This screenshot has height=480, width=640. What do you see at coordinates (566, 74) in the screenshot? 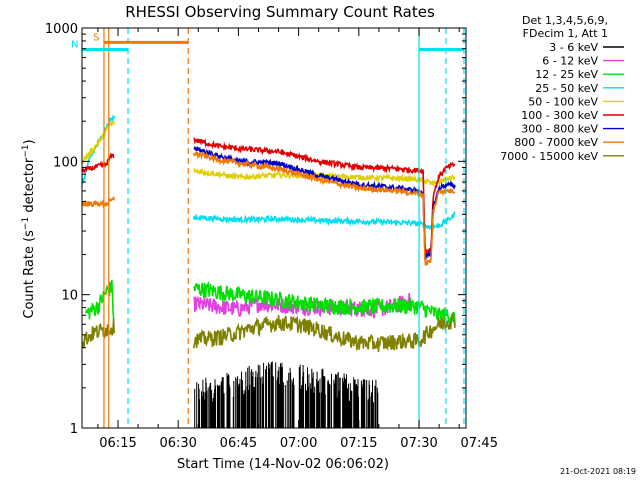
I see `legend-entry-2: 12 - 25 keV` at bounding box center [566, 74].